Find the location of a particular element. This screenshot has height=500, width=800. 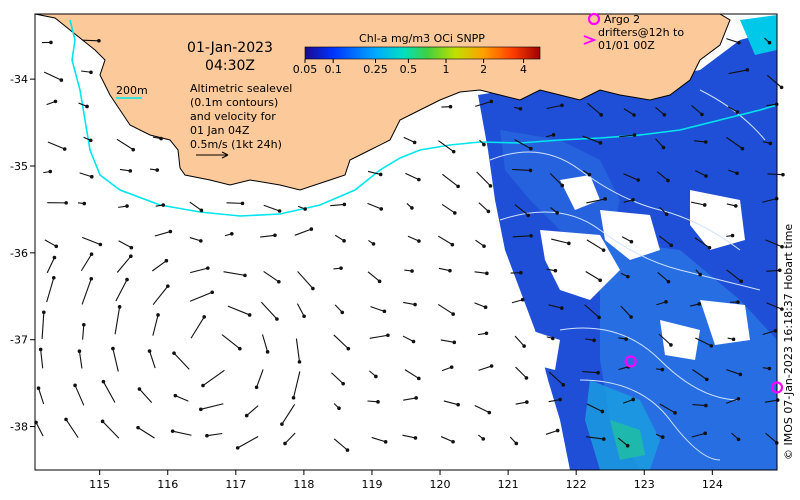

latitude-ticks: -34 -35 -36 -37 -38 is located at coordinates (22, 253).